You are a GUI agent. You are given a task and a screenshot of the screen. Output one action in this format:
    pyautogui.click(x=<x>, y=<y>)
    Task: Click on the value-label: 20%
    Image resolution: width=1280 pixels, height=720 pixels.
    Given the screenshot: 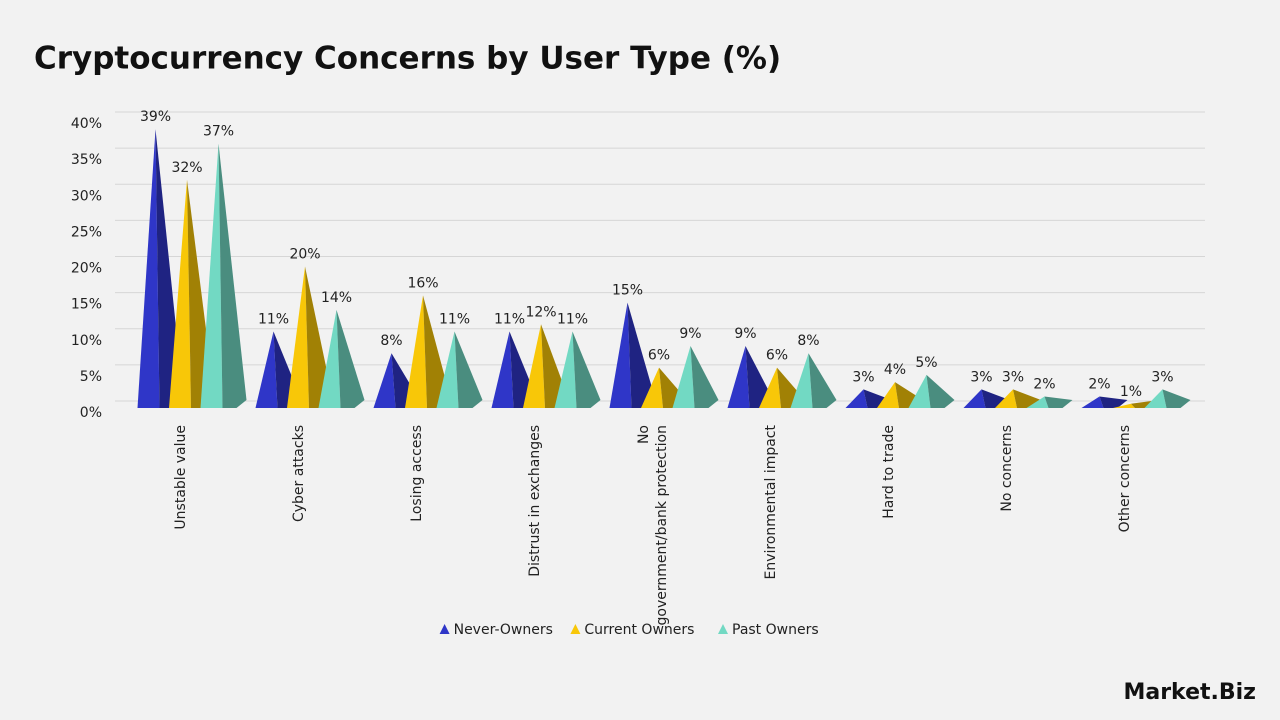 What is the action you would take?
    pyautogui.click(x=304, y=255)
    